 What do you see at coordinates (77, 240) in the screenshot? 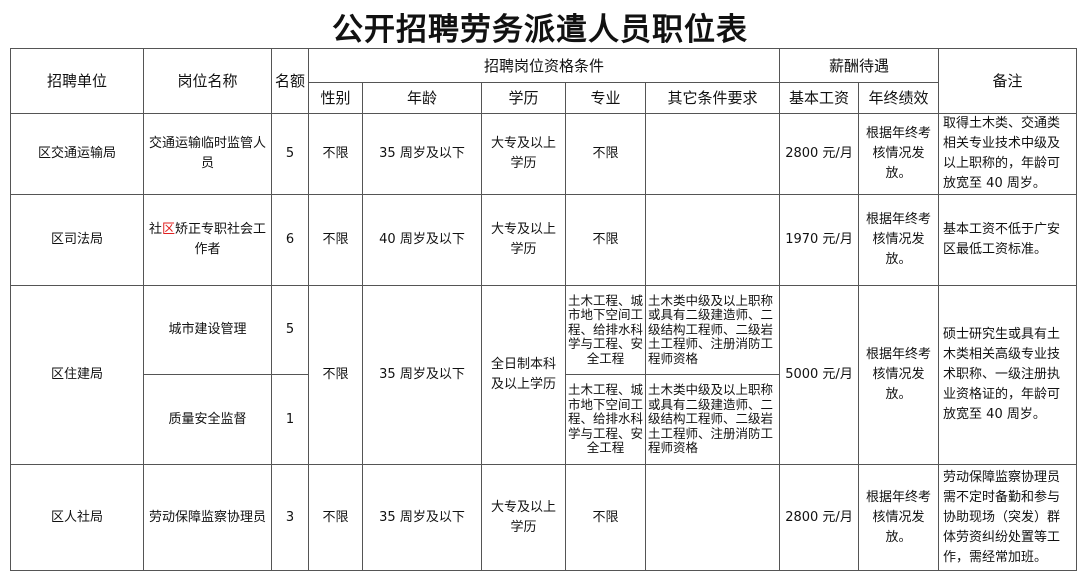
I see `unit: 区司法局` at bounding box center [77, 240].